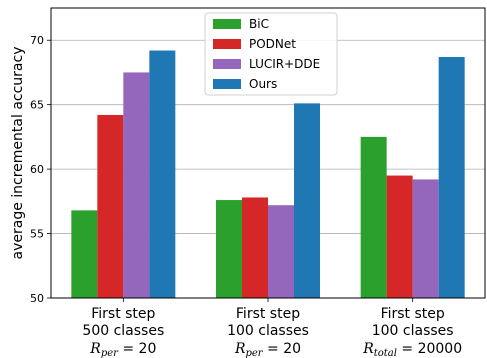 The width and height of the screenshot is (487, 358). I want to click on y-axis: 50 55 60 65 70, so click(40, 169).